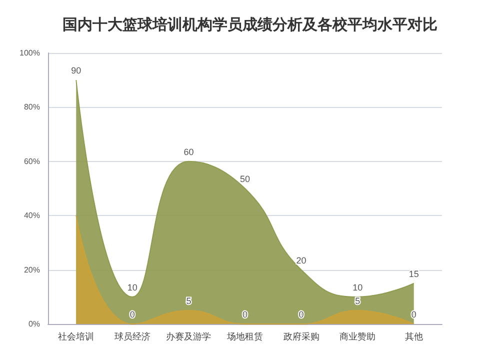  What do you see at coordinates (32, 107) in the screenshot?
I see `y-tick-label: 80%` at bounding box center [32, 107].